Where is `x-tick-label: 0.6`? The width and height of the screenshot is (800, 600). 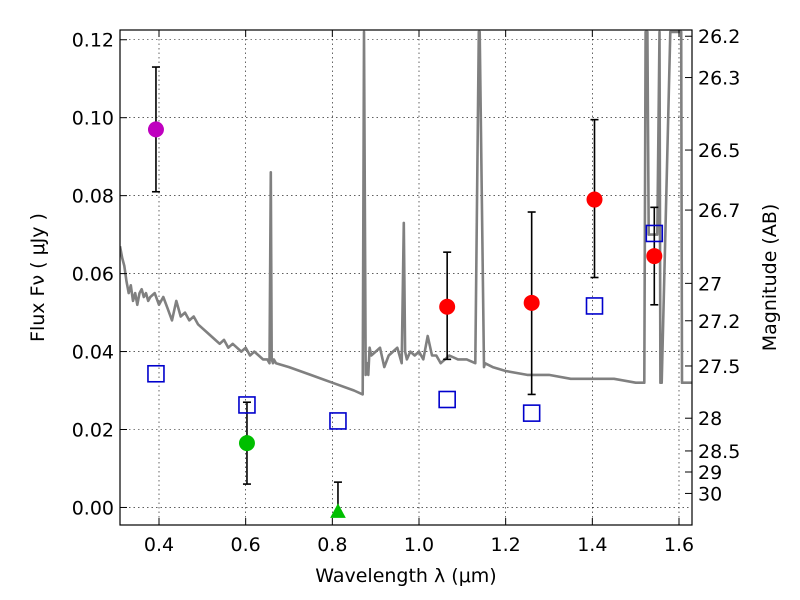
x-tick-label: 0.6 is located at coordinates (246, 545).